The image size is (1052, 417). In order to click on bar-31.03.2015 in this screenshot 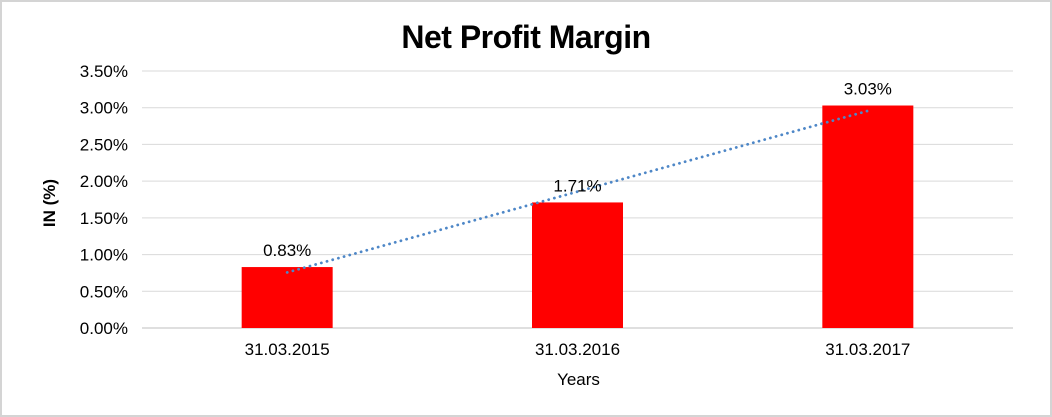, I will do `click(287, 297)`.